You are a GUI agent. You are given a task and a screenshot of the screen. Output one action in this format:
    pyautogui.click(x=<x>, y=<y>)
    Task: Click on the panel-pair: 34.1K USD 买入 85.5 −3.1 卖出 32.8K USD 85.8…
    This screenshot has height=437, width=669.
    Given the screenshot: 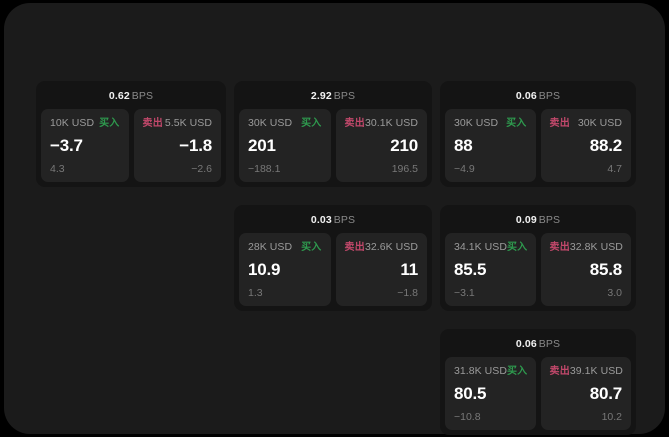 What is the action you would take?
    pyautogui.click(x=538, y=269)
    